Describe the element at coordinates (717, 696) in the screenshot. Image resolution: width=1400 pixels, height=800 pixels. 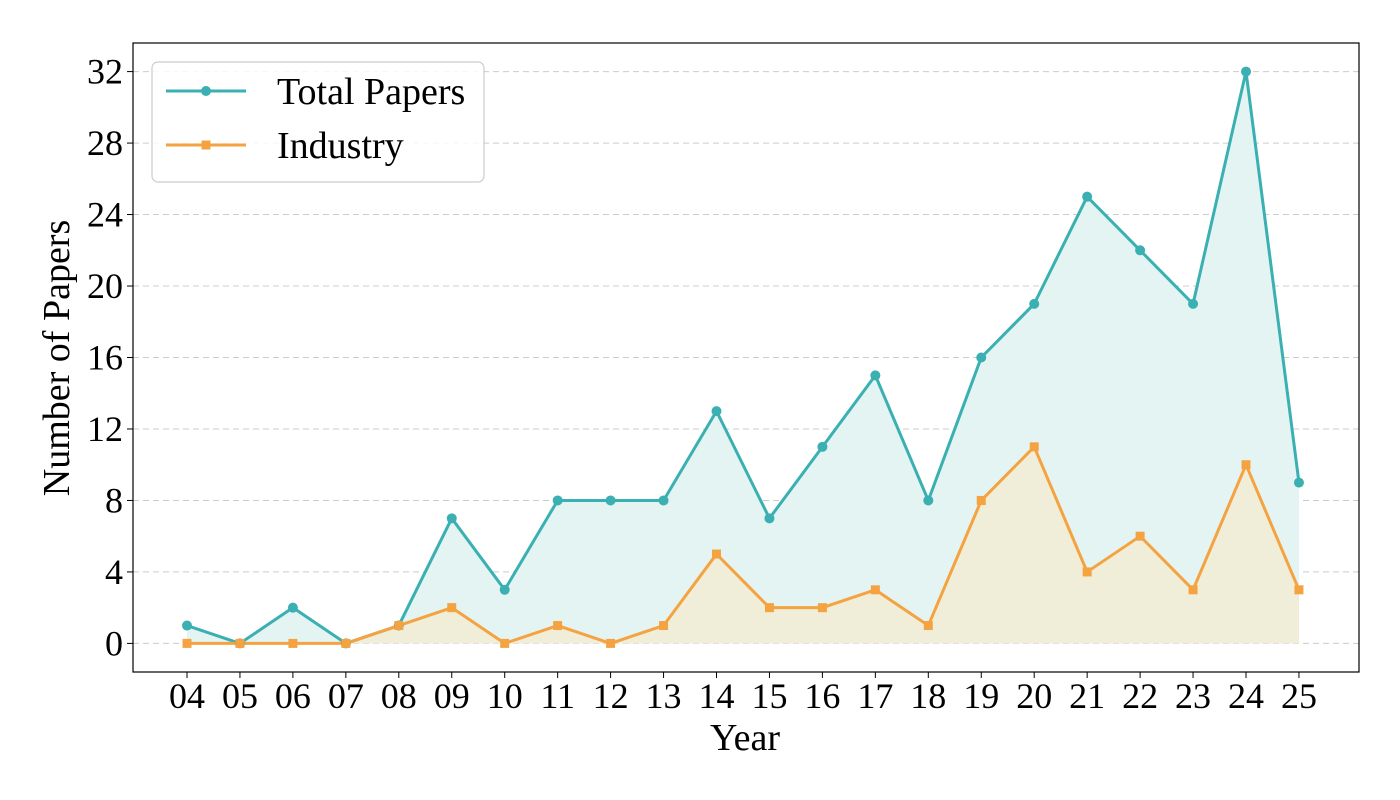
I see `x-tick-label-14: 14` at that location.